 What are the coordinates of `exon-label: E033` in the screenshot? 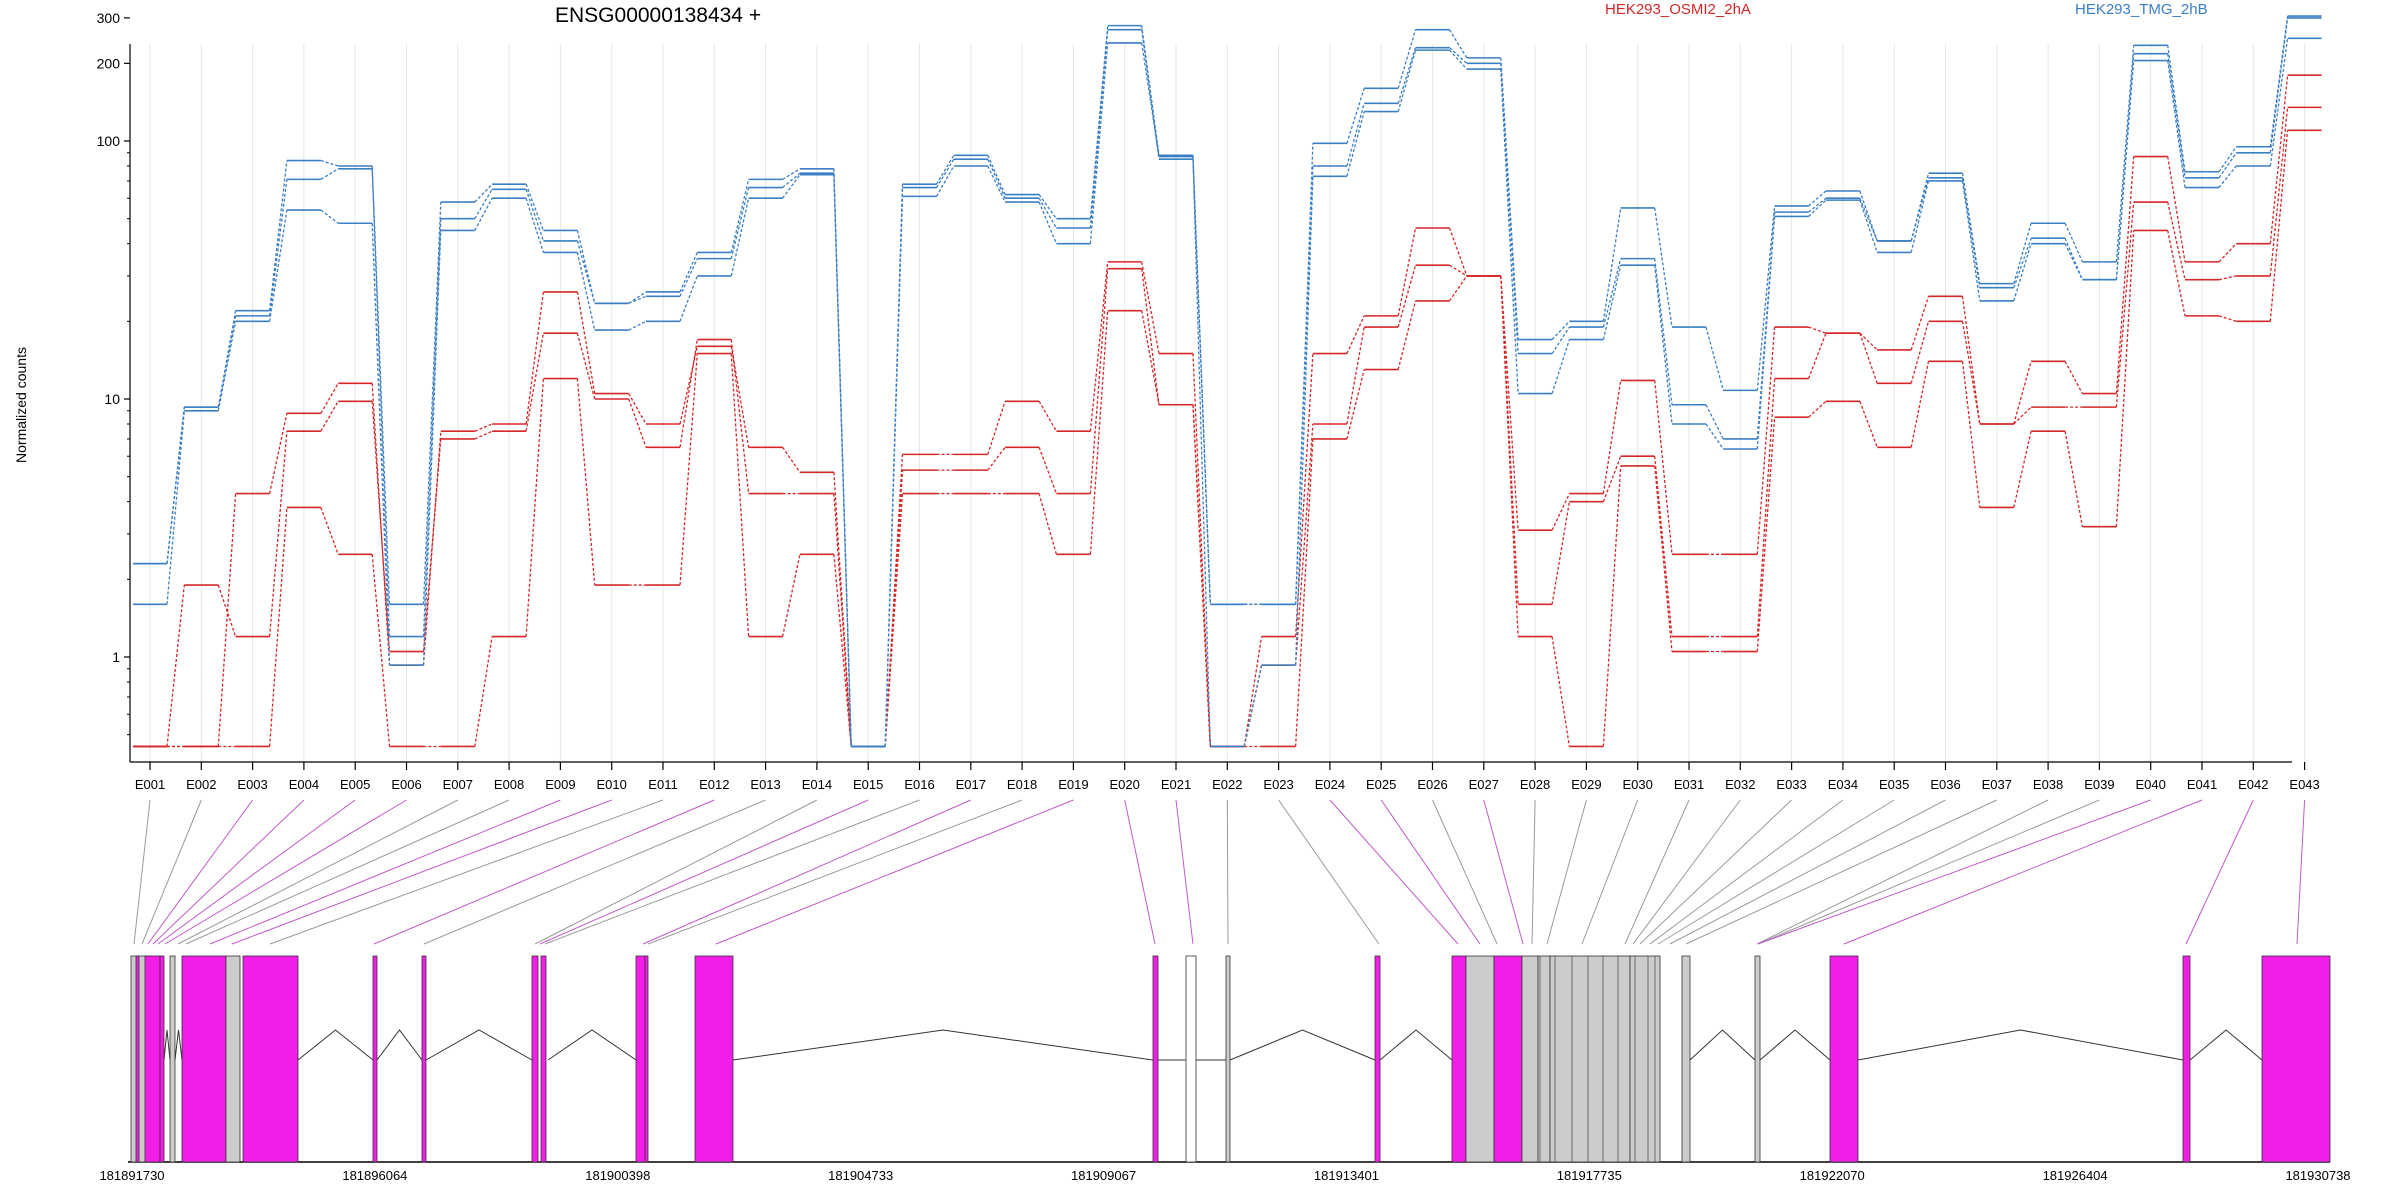 It's located at (1791, 784).